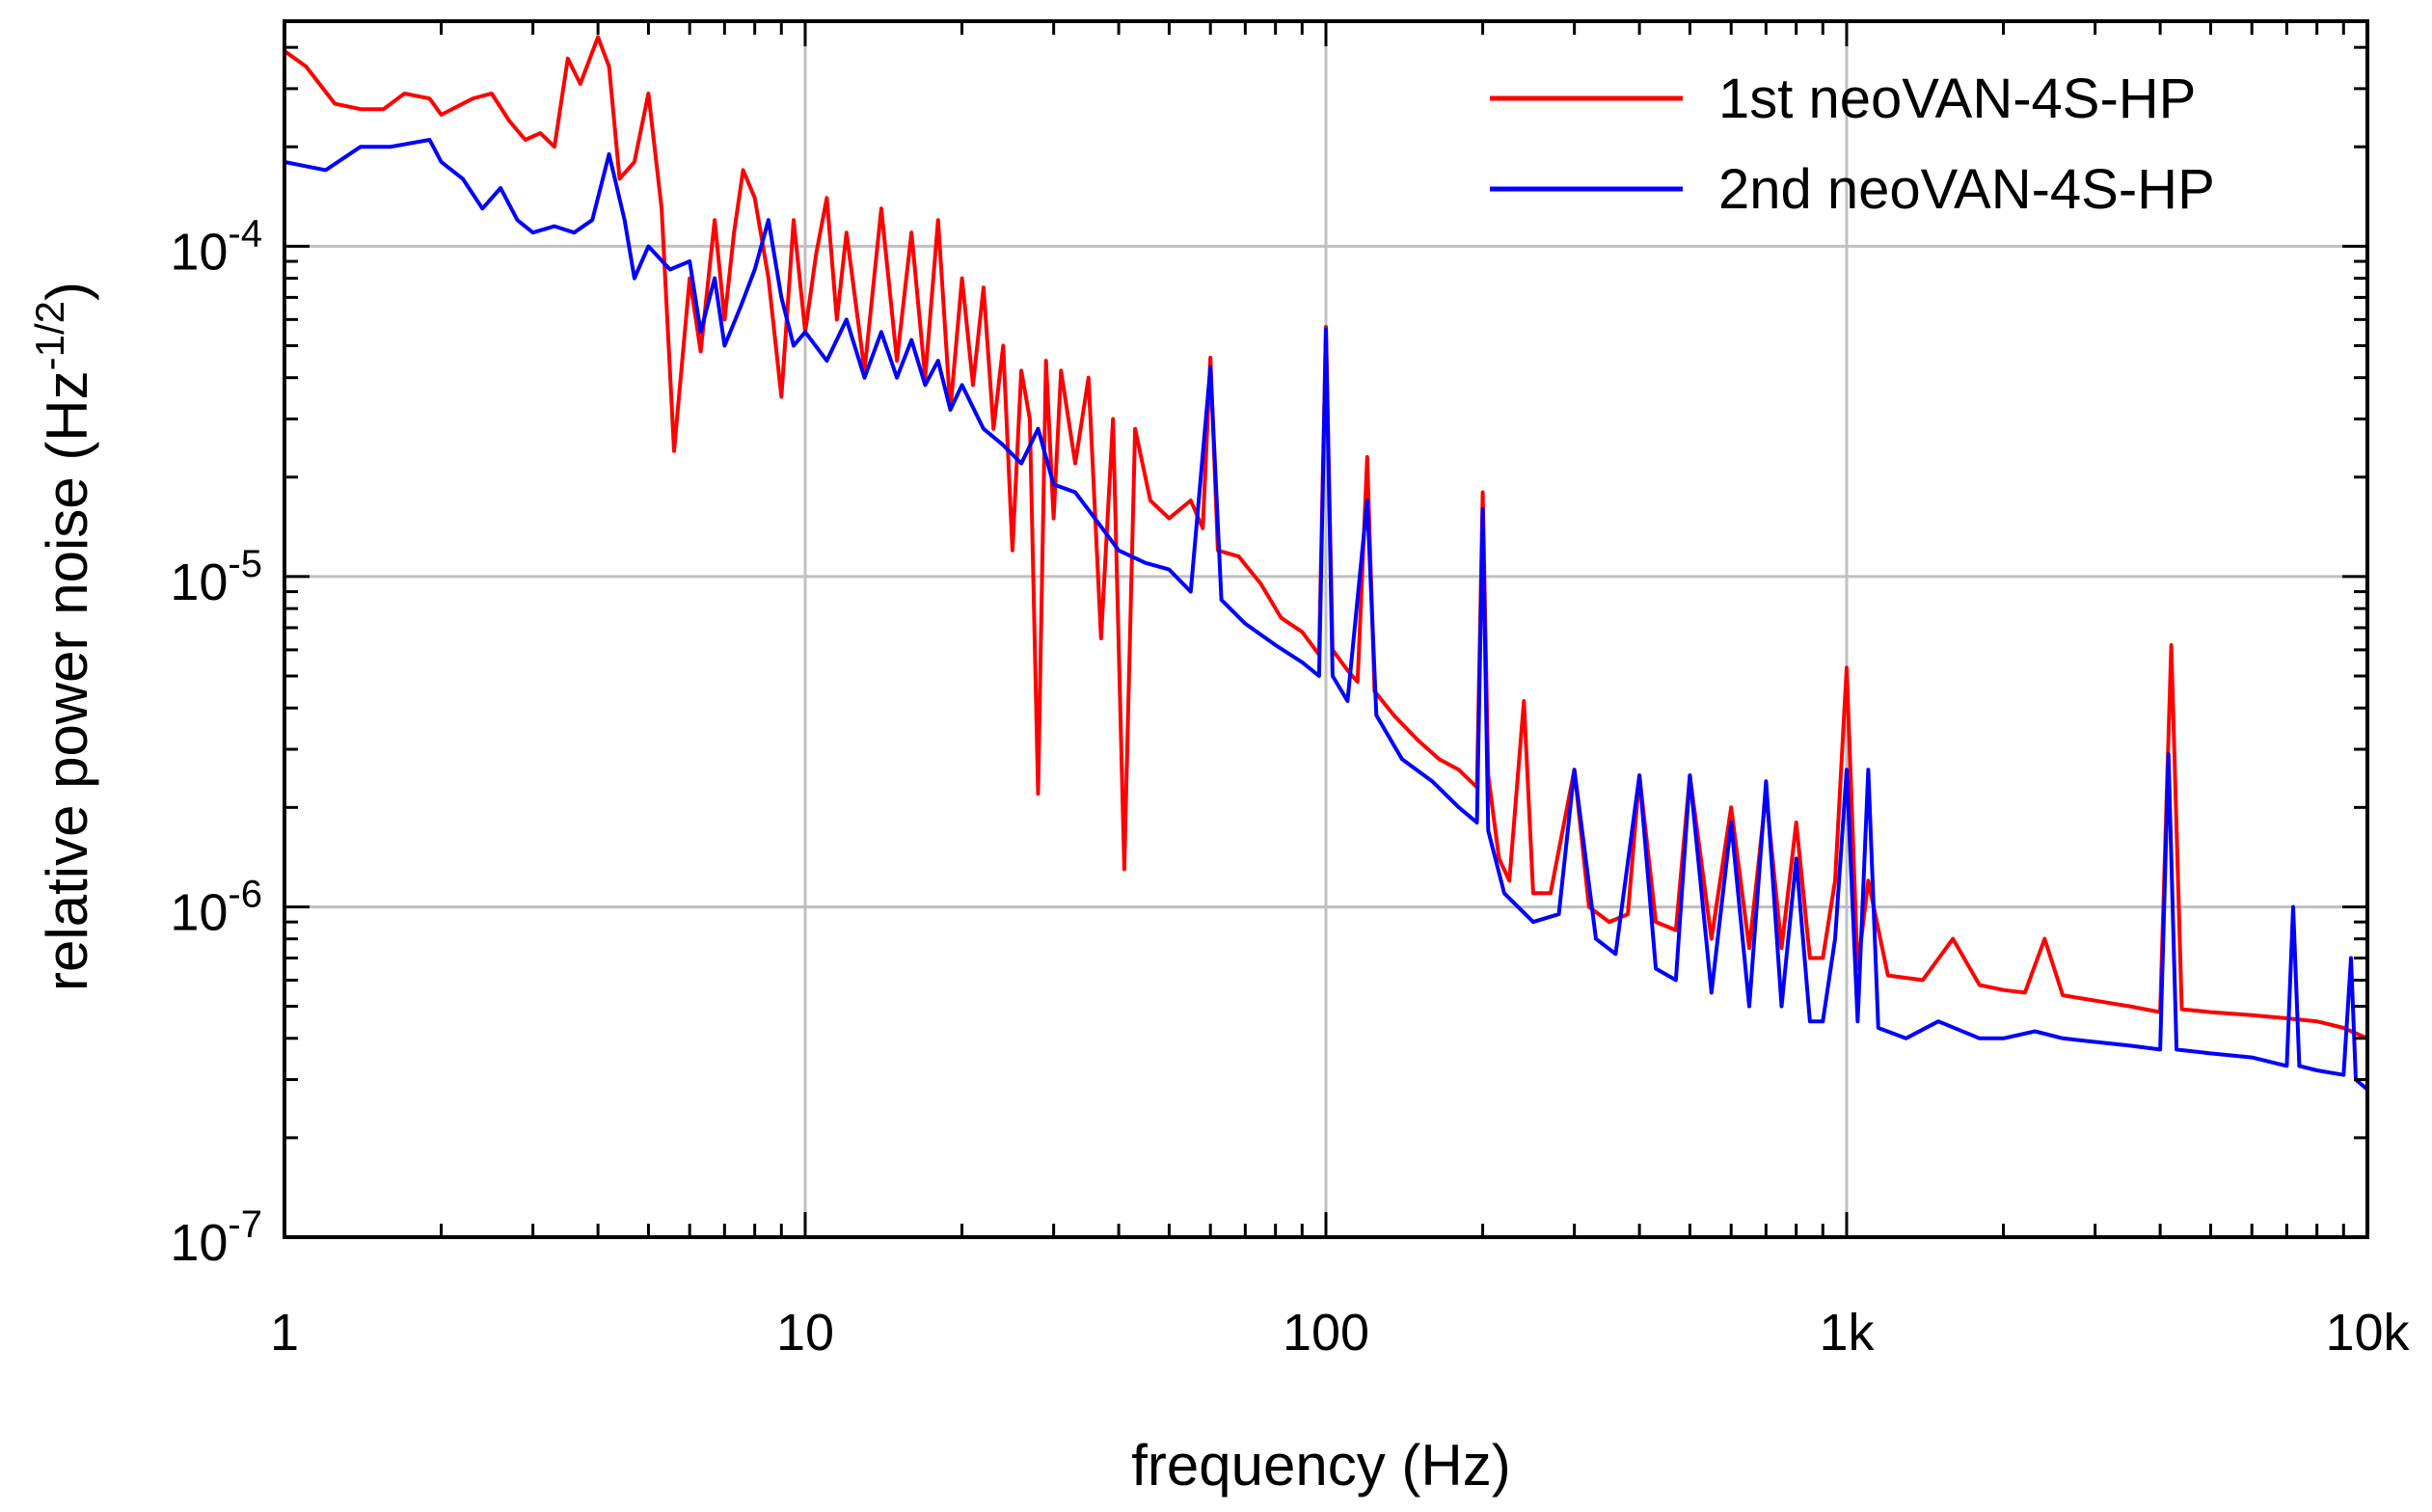 Image resolution: width=2432 pixels, height=1512 pixels. I want to click on y-tick-label: 10⁻⁴, so click(216, 246).